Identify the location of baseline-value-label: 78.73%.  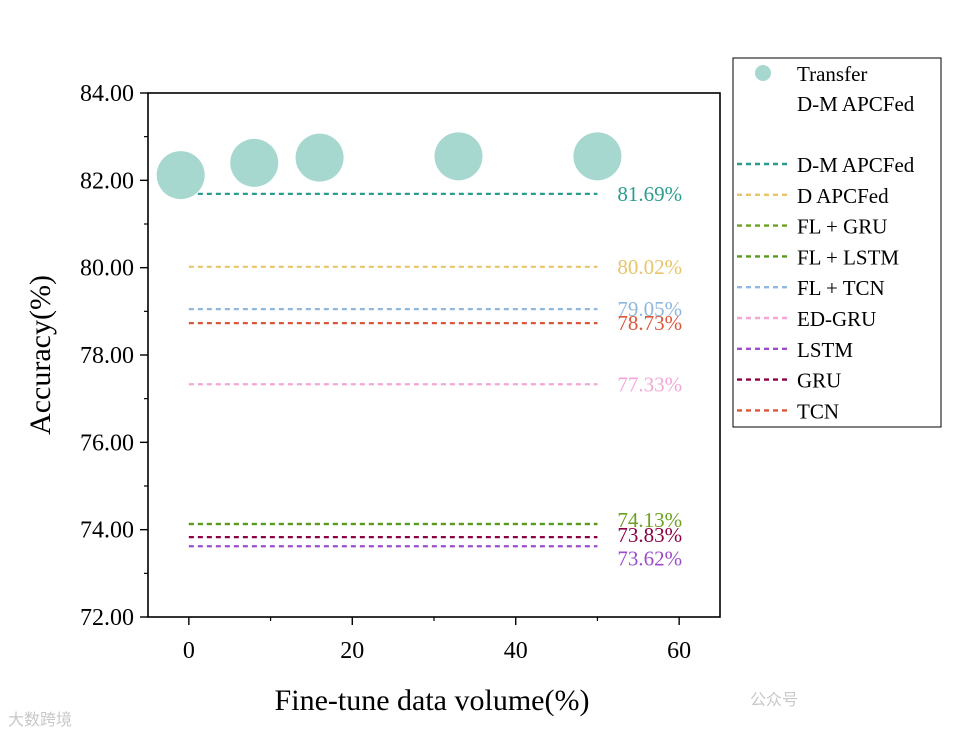
(649, 323).